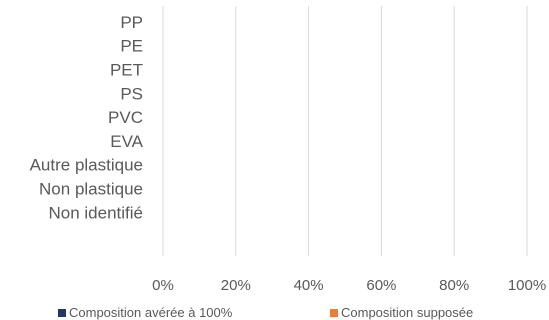 This screenshot has width=549, height=320. What do you see at coordinates (131, 46) in the screenshot?
I see `category-label: PE` at bounding box center [131, 46].